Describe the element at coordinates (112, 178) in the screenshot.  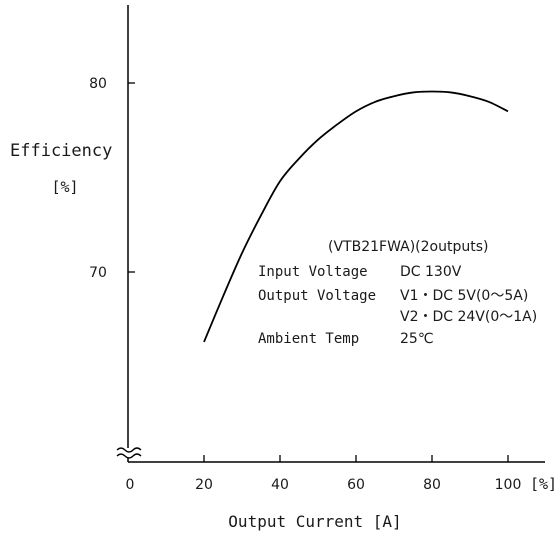
I see `y-ticks: 70 80` at that location.